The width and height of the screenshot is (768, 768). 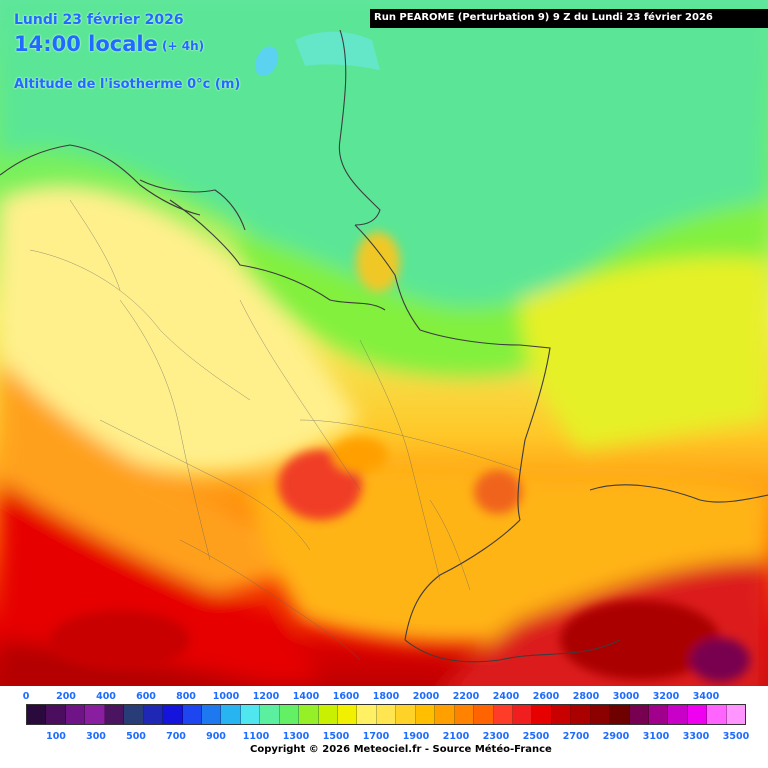 What do you see at coordinates (466, 696) in the screenshot?
I see `legend-label-top: 2200` at bounding box center [466, 696].